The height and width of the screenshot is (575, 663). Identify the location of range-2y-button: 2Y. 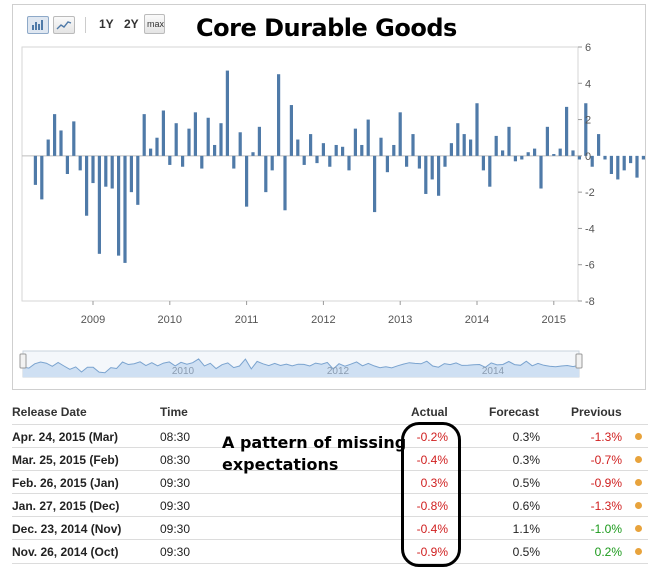
(131, 24).